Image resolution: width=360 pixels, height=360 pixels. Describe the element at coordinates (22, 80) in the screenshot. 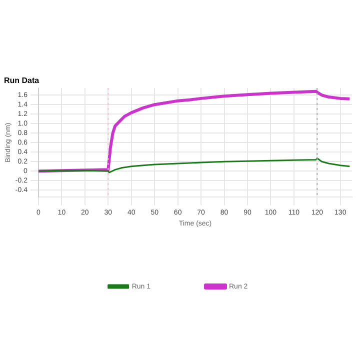

I see `chart-title: Run Data` at that location.